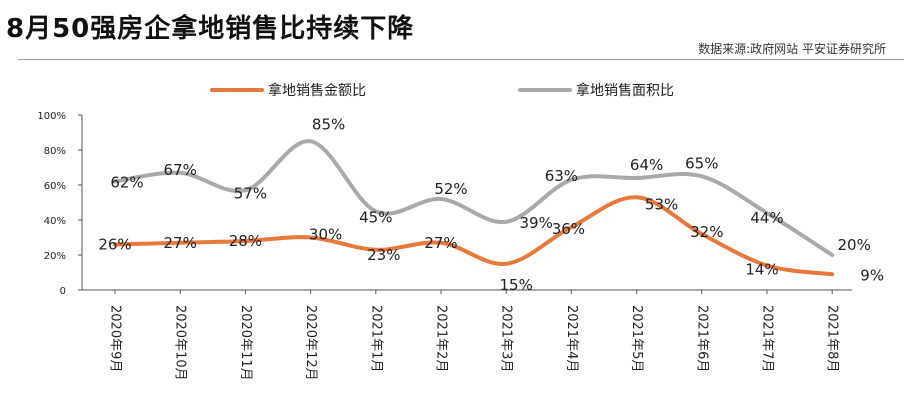  What do you see at coordinates (317, 90) in the screenshot?
I see `legend-label-amount-ratio: 拿地销售金额比` at bounding box center [317, 90].